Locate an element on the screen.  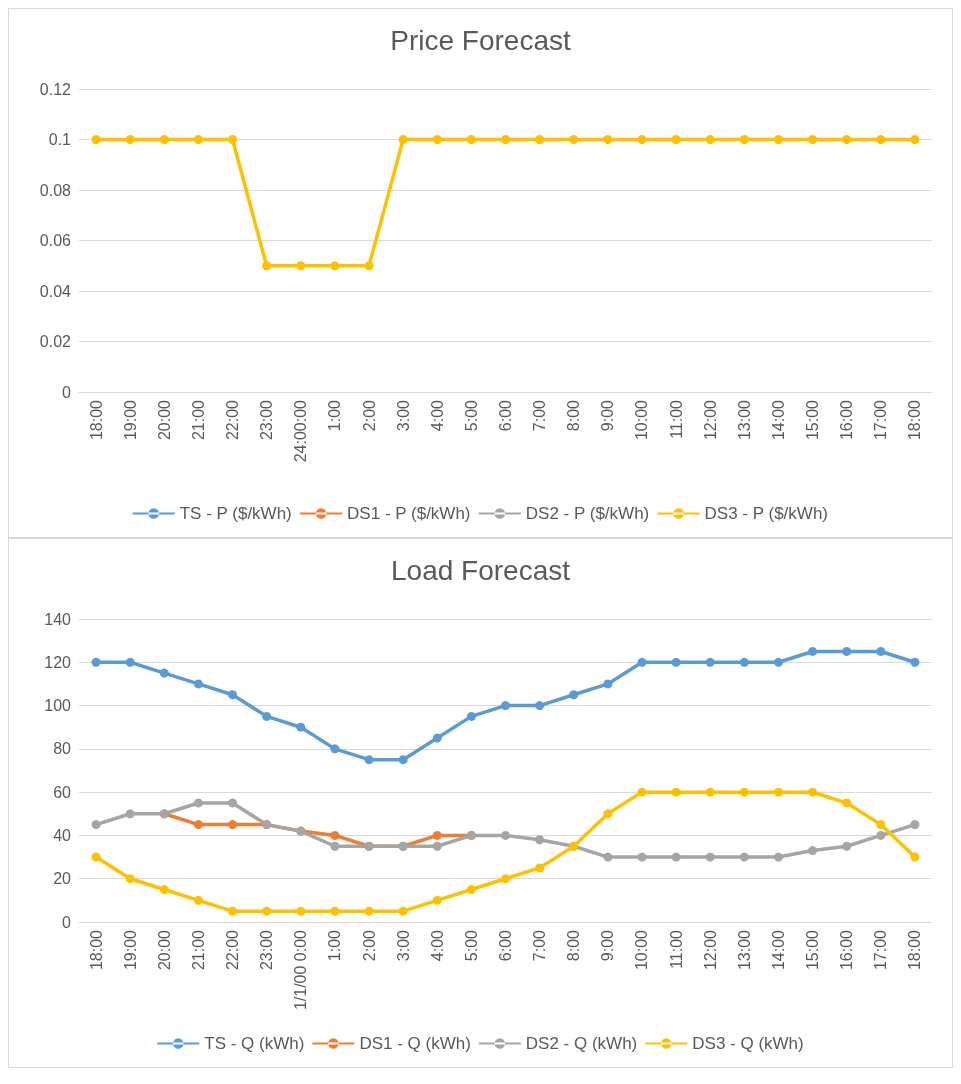
y-tick-label: 0.08 is located at coordinates (55, 190).